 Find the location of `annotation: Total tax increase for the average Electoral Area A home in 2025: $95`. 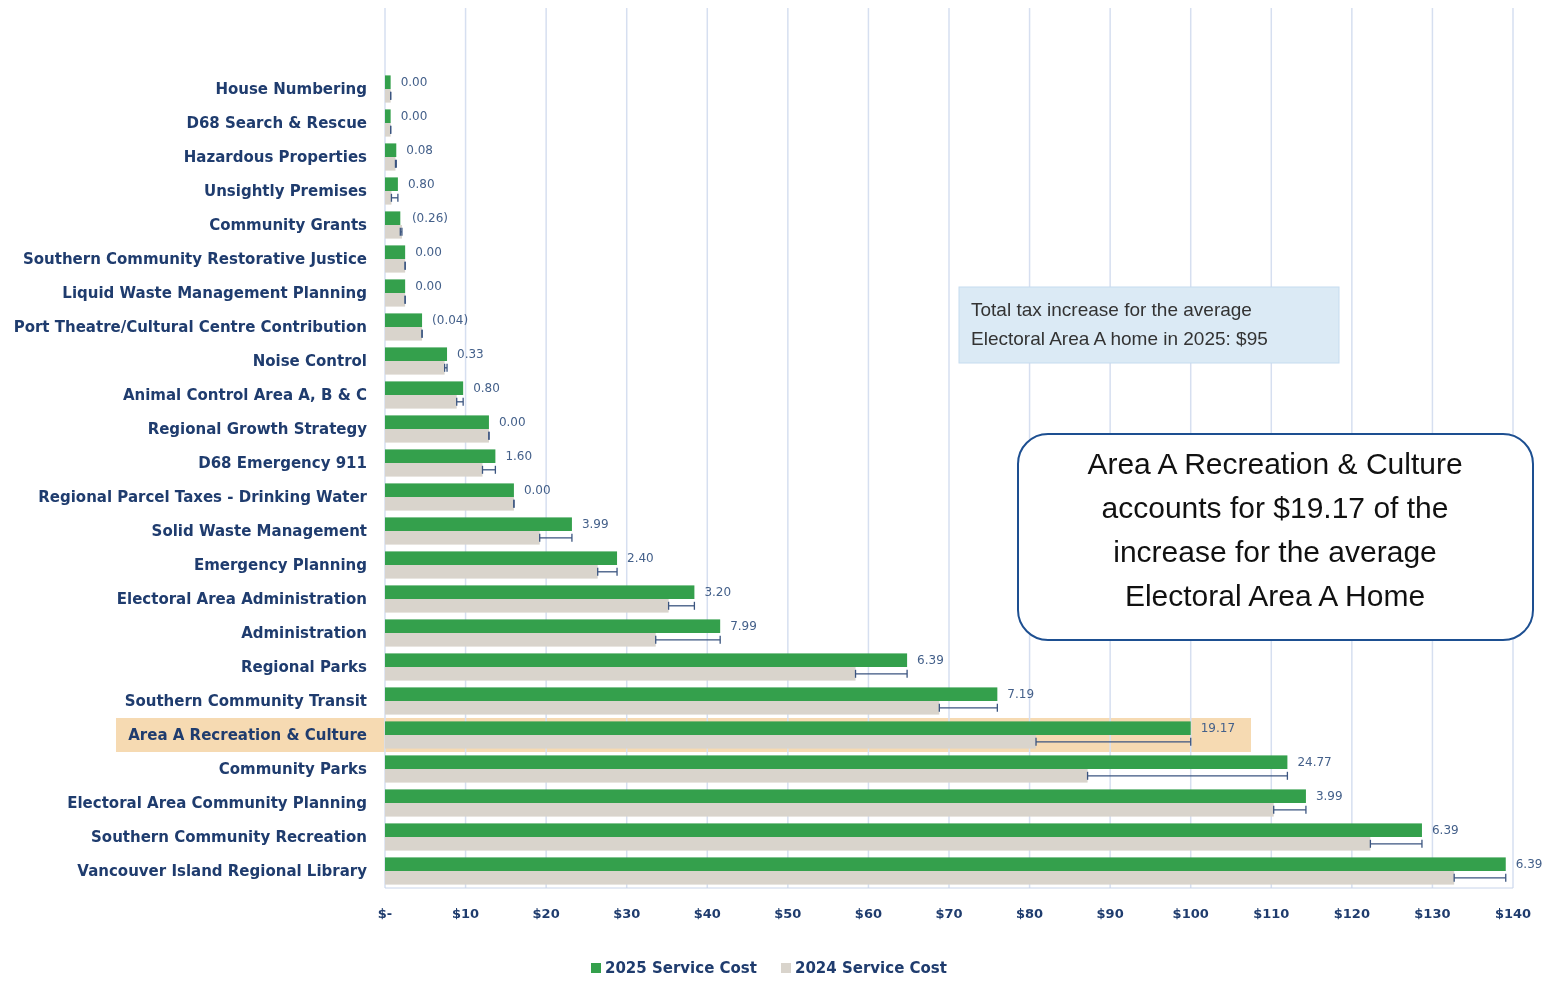

annotation: Total tax increase for the average Electoral Area A home in 2025: $95 is located at coordinates (1119, 324).